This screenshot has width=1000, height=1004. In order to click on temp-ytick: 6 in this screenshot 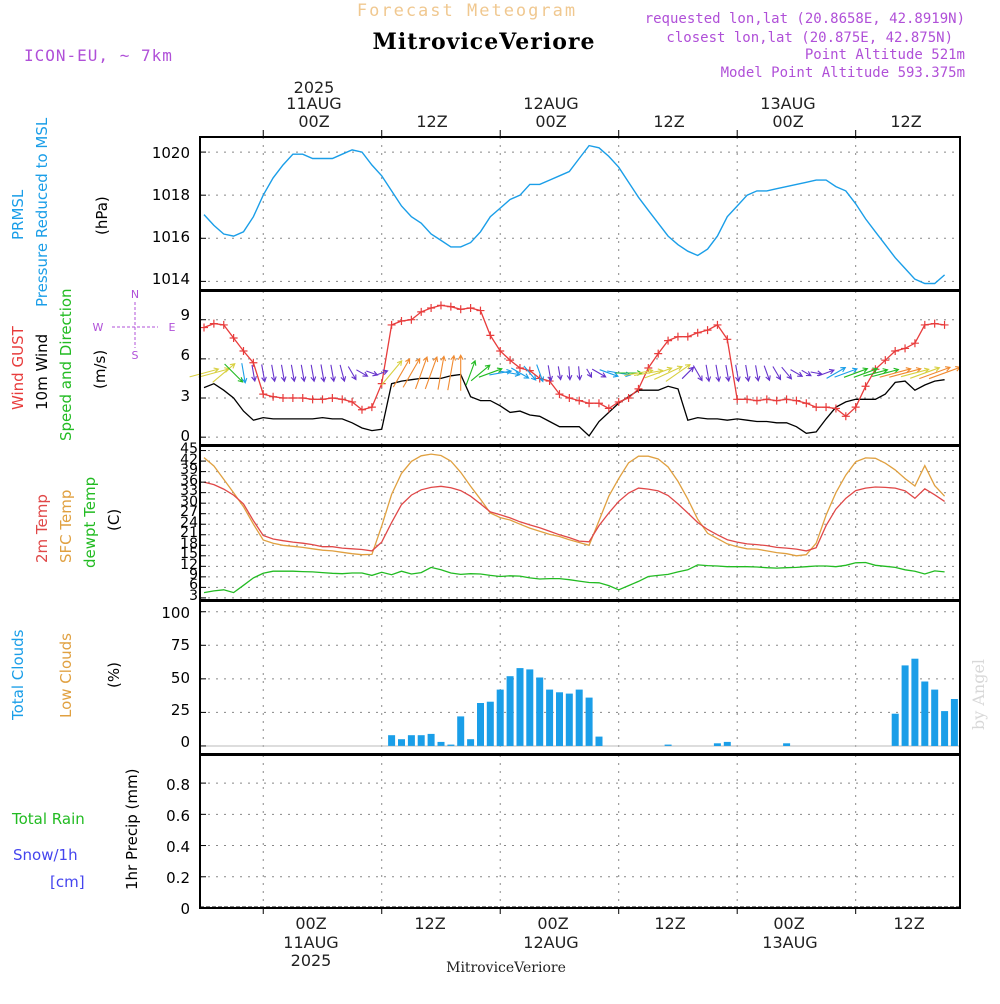, I will do `click(193, 585)`.